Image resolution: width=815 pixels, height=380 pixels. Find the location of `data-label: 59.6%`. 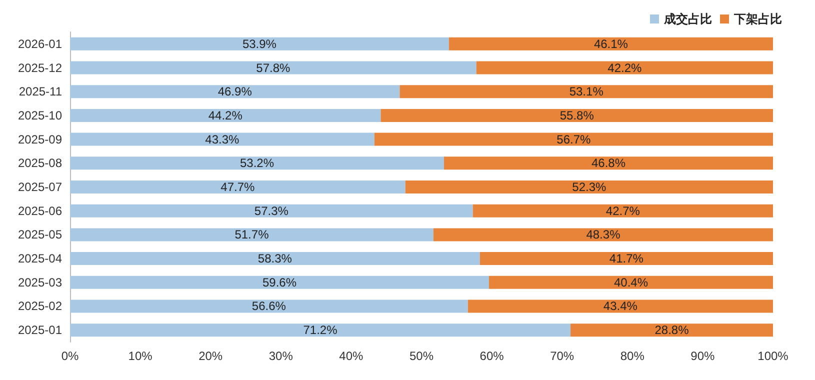

data-label: 59.6% is located at coordinates (279, 282).